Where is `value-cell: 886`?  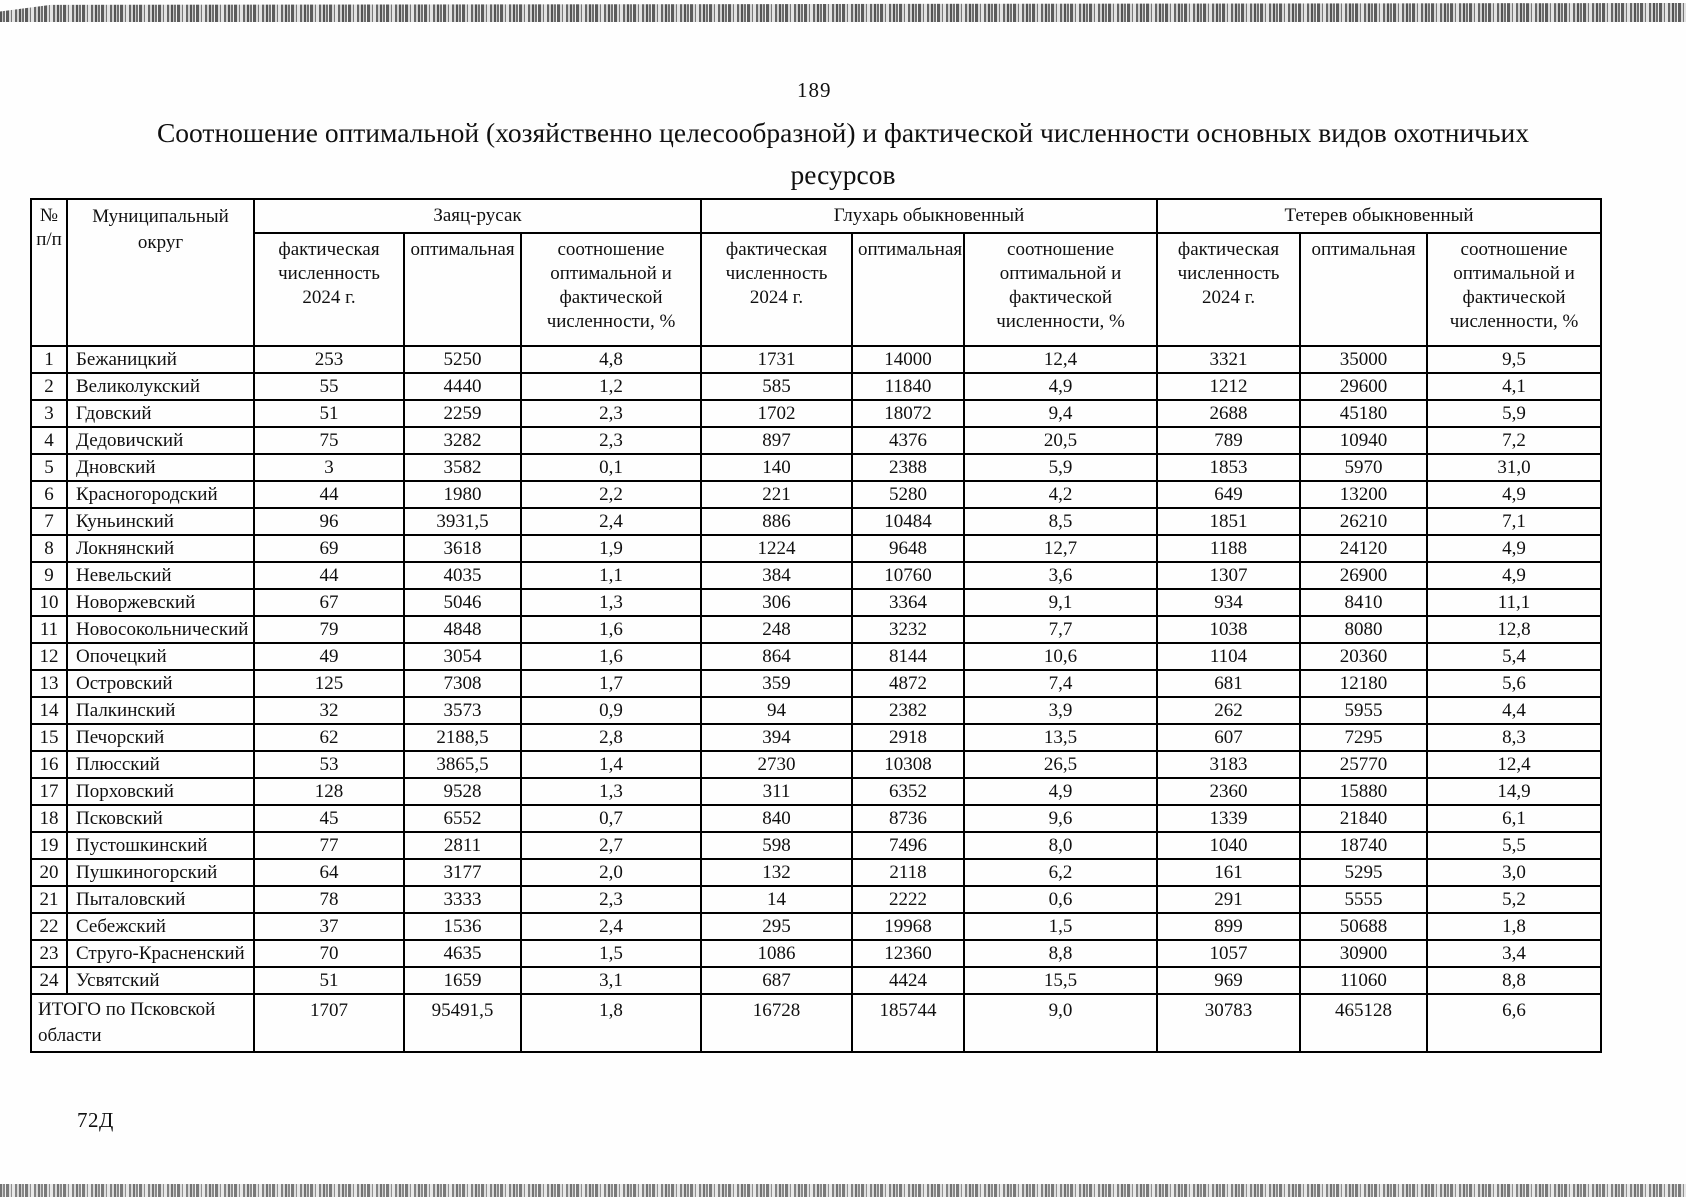
value-cell: 886 is located at coordinates (776, 521).